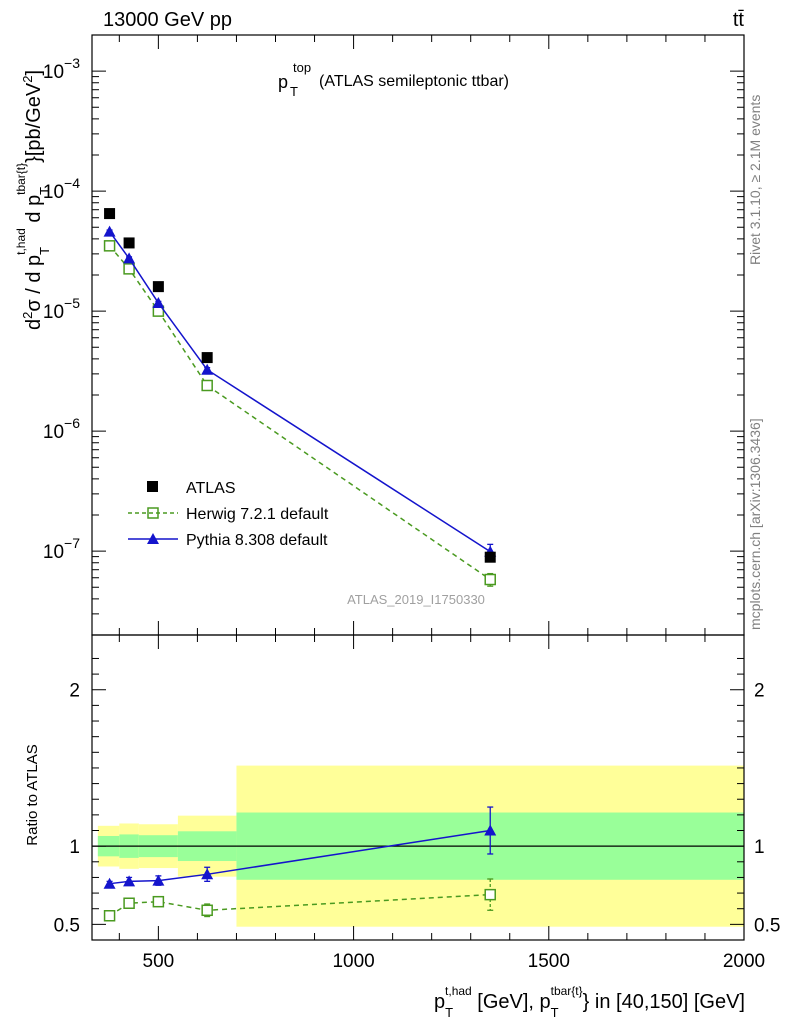 The width and height of the screenshot is (786, 1029). What do you see at coordinates (257, 540) in the screenshot?
I see `legend-label-pythia: Pythia 8.308 default` at bounding box center [257, 540].